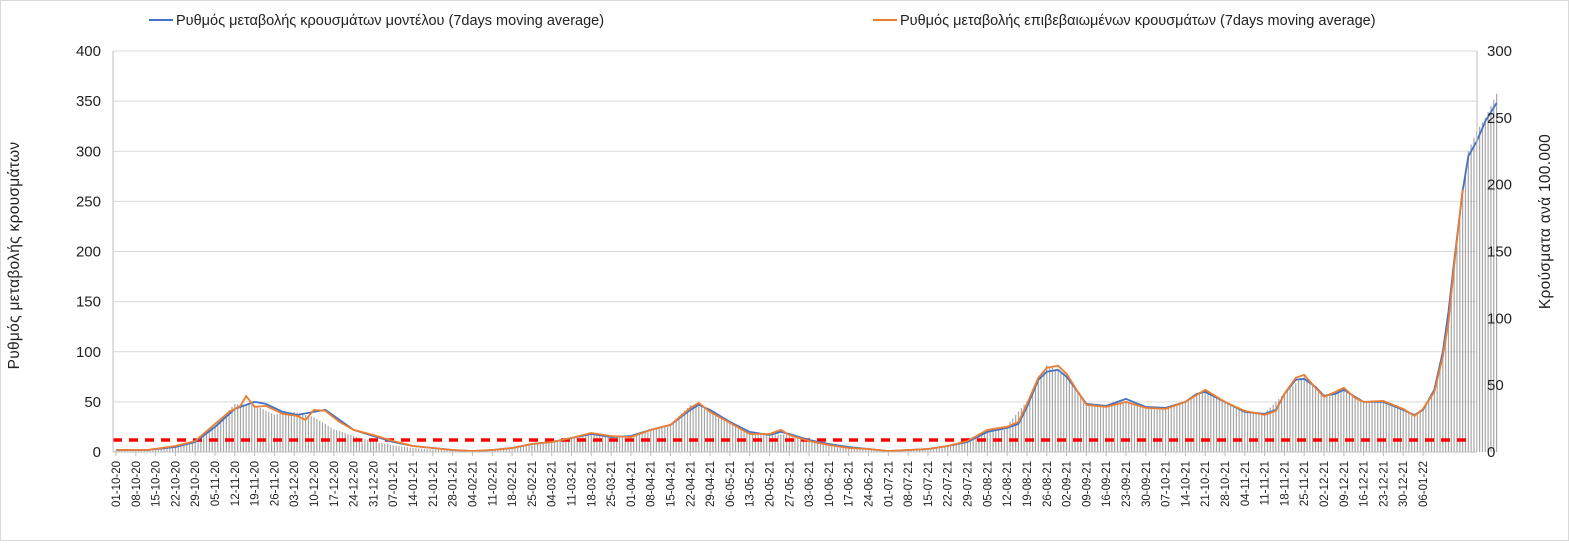 This screenshot has height=545, width=1569. I want to click on x-tick-label: 10-06-21, so click(830, 484).